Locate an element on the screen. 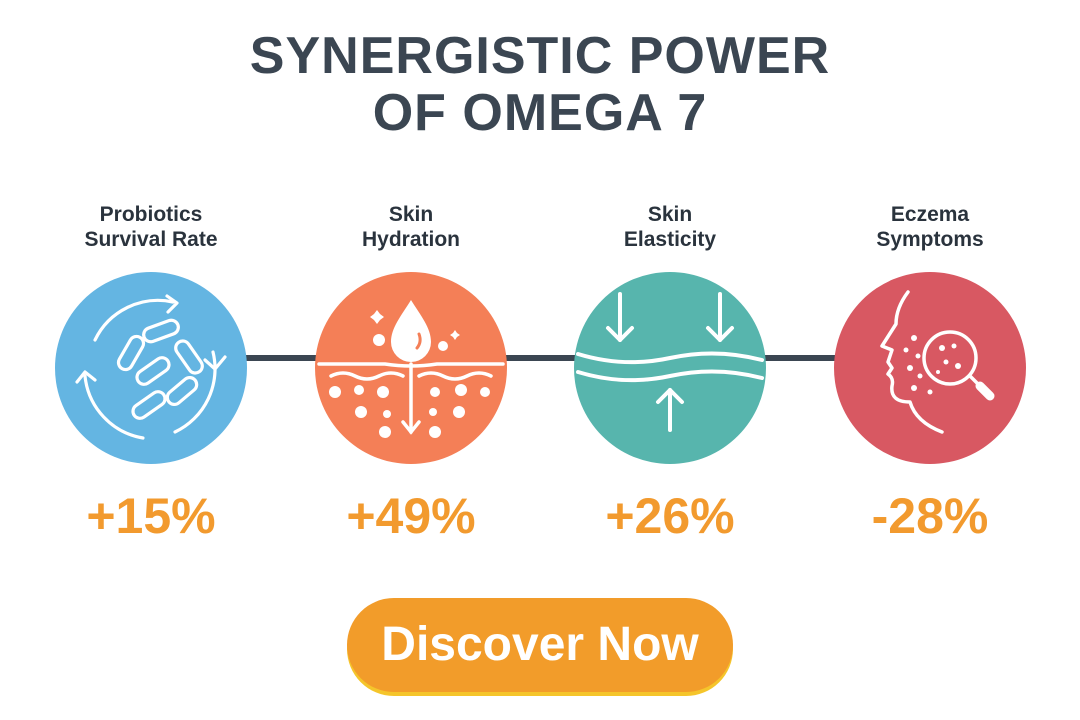  probiotics-cycle-icon is located at coordinates (151, 367).